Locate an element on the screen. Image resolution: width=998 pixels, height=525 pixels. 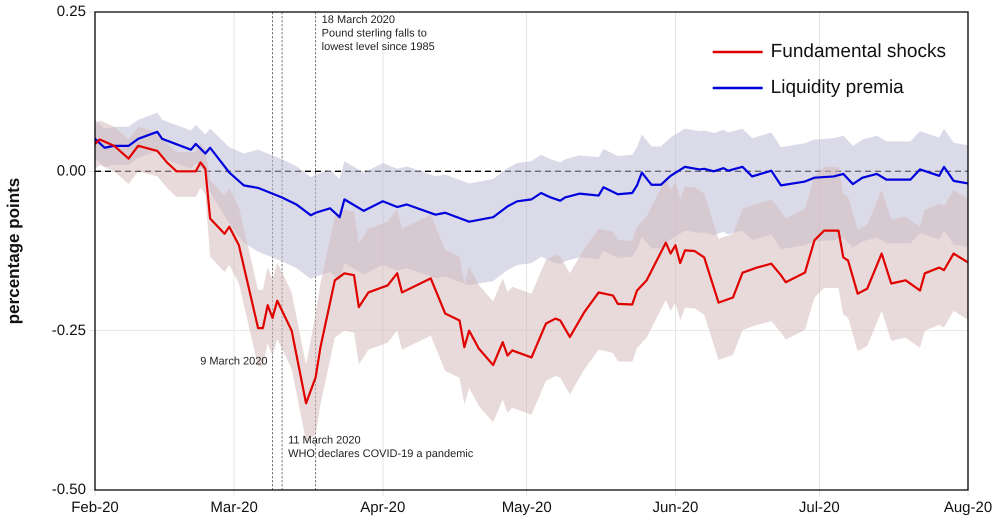
y-axis-title: percentage points is located at coordinates (13, 251).